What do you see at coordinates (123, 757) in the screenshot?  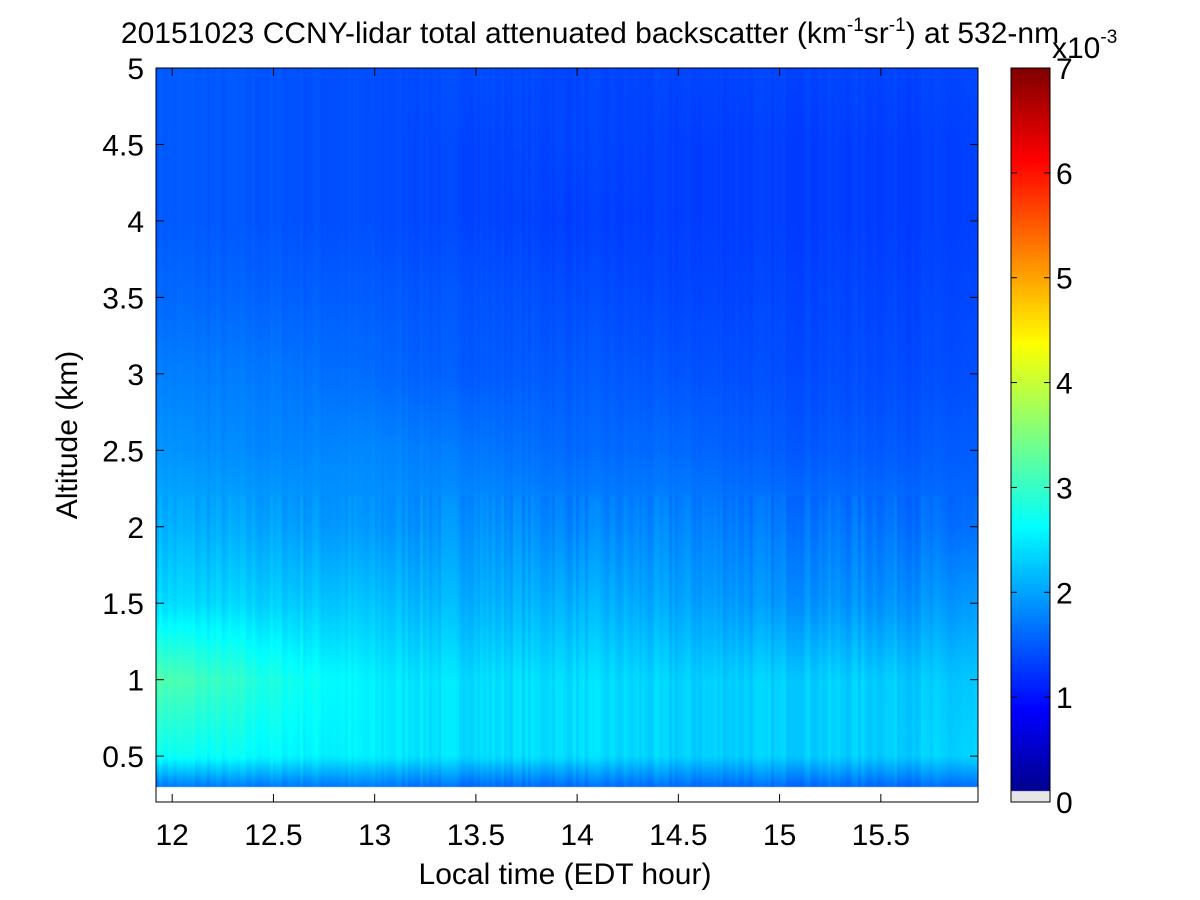 I see `y-tick-label: 0.5` at bounding box center [123, 757].